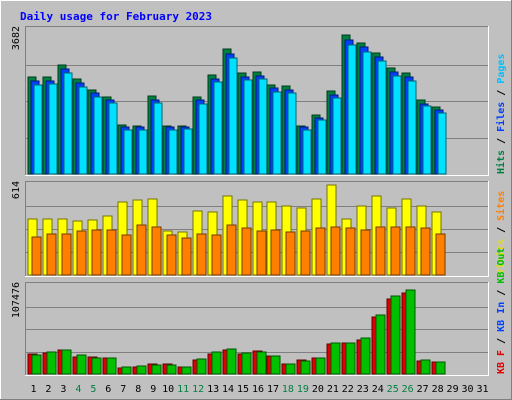 This screenshot has height=400, width=512. What do you see at coordinates (423, 389) in the screenshot?
I see `x-tick-label-27: 27` at bounding box center [423, 389].